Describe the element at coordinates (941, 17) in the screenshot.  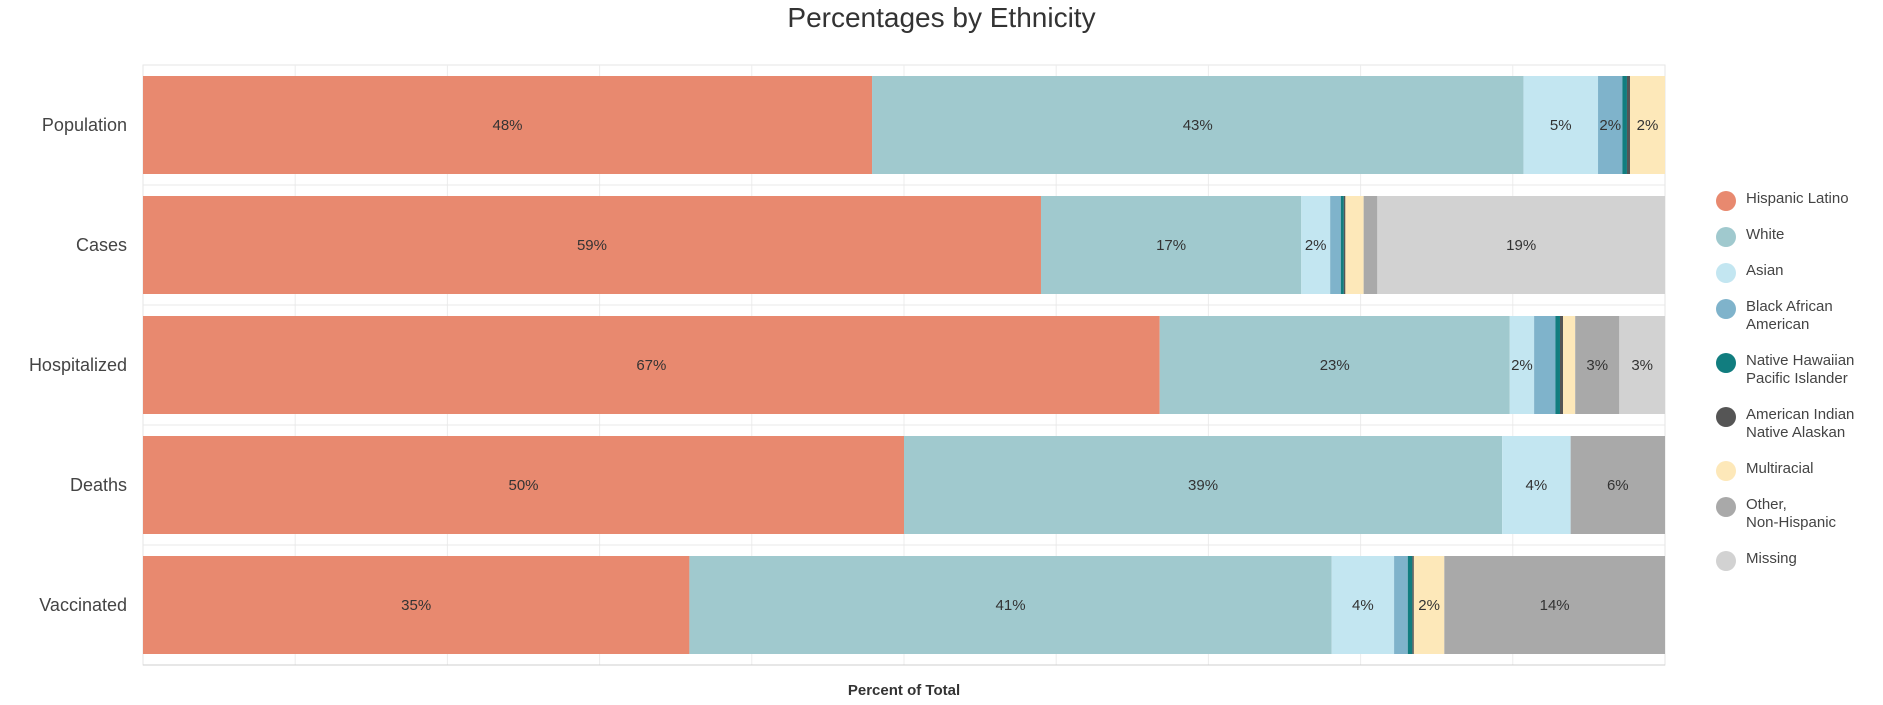
I see `chart-title: Percentages by Ethnicity` at that location.